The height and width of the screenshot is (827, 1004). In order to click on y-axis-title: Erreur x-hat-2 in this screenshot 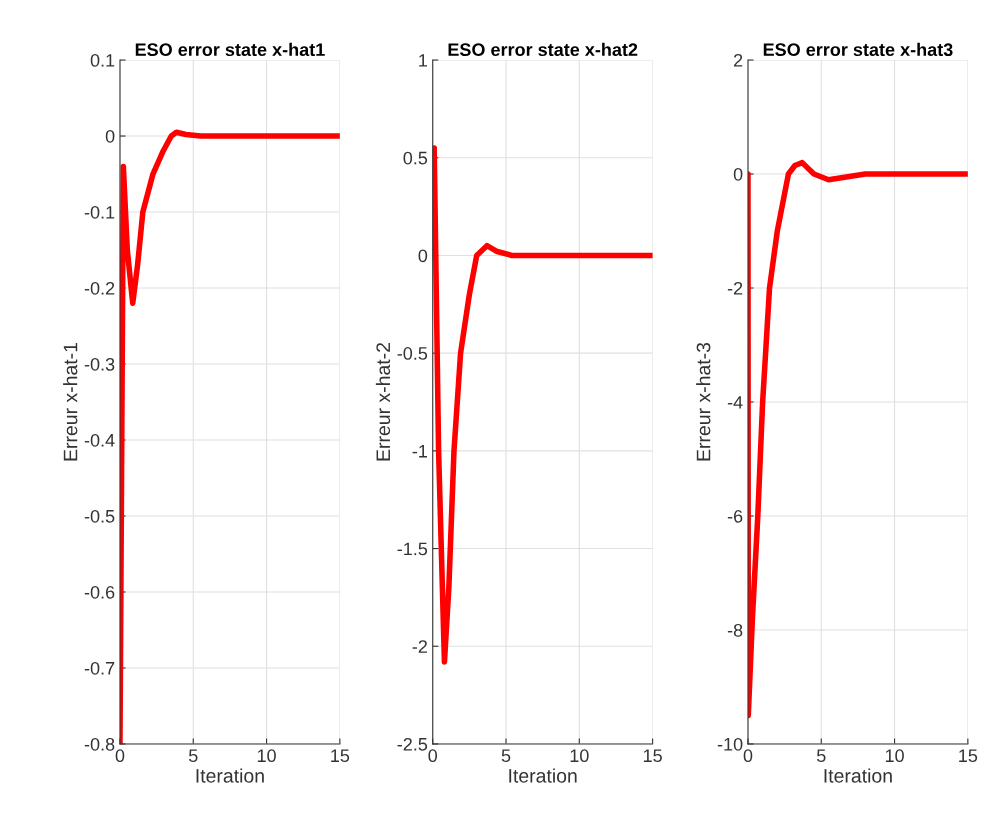, I will do `click(383, 402)`.